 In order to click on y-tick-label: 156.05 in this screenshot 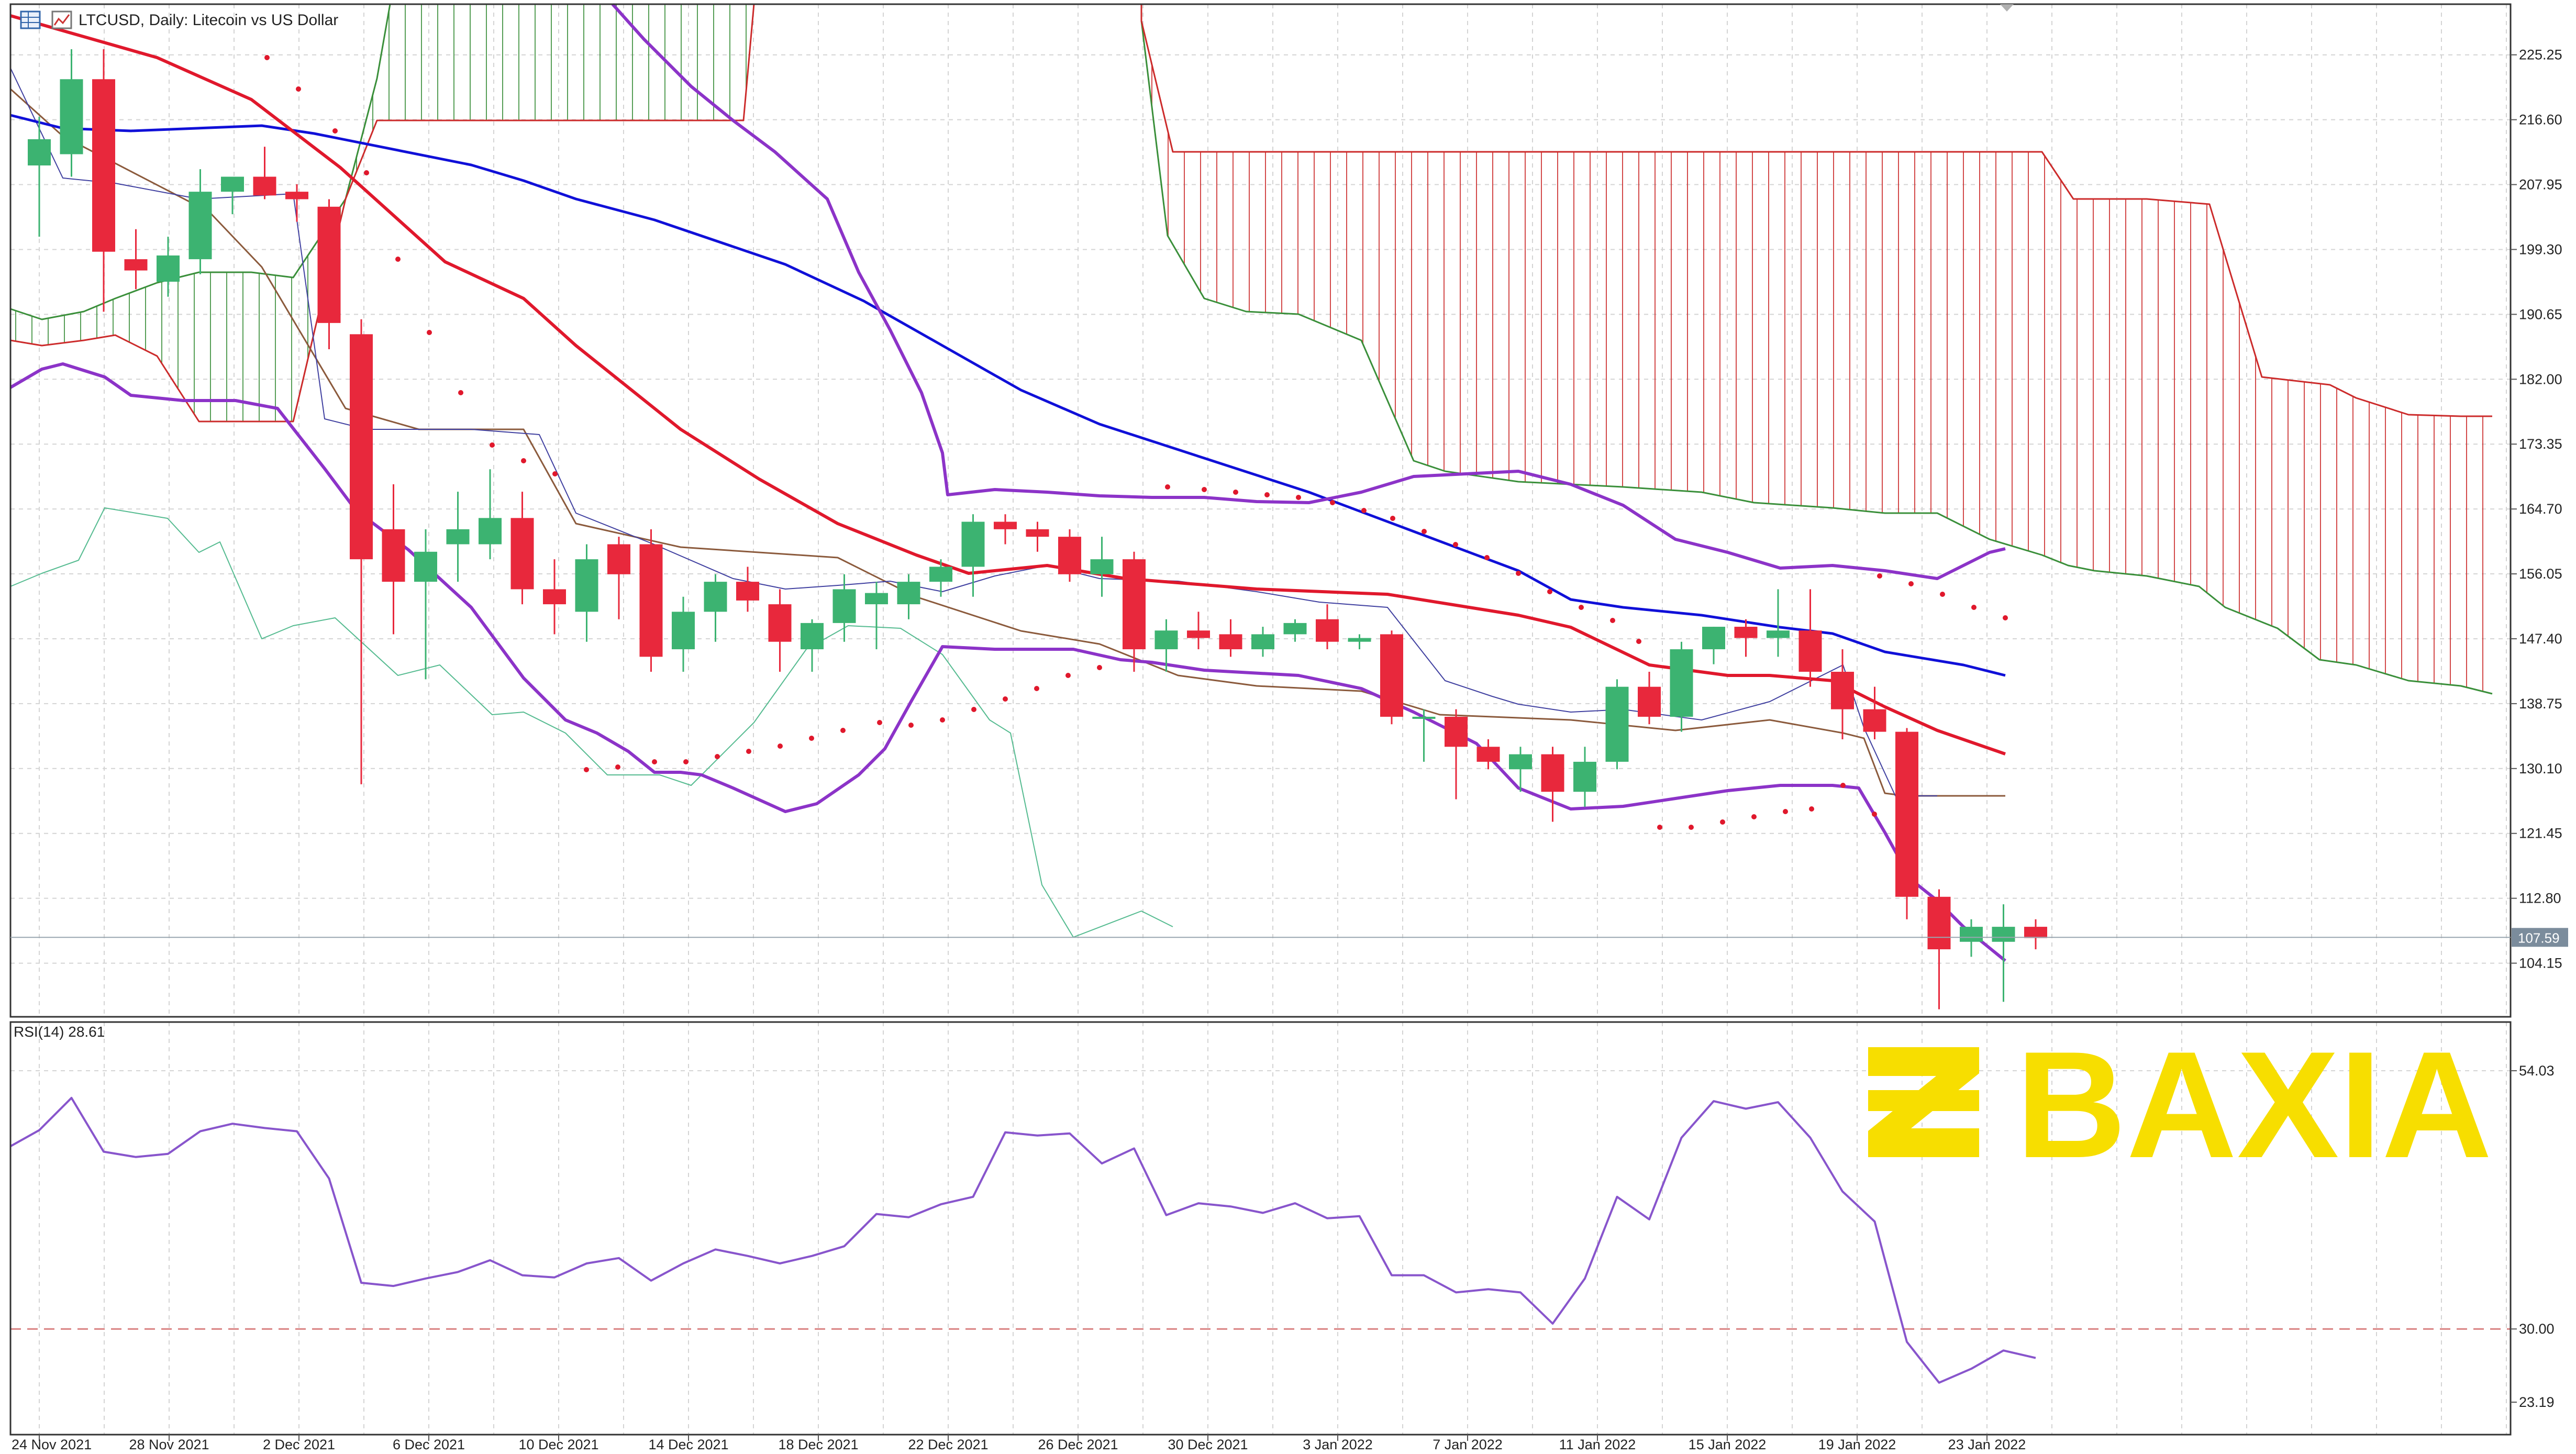, I will do `click(2541, 574)`.